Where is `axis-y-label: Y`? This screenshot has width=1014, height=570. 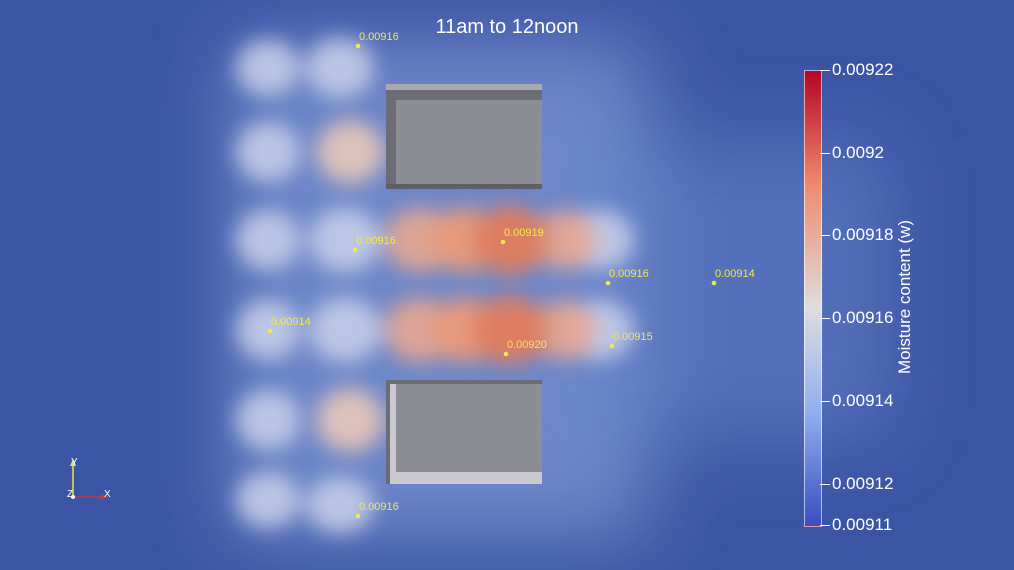 axis-y-label: Y is located at coordinates (74, 462).